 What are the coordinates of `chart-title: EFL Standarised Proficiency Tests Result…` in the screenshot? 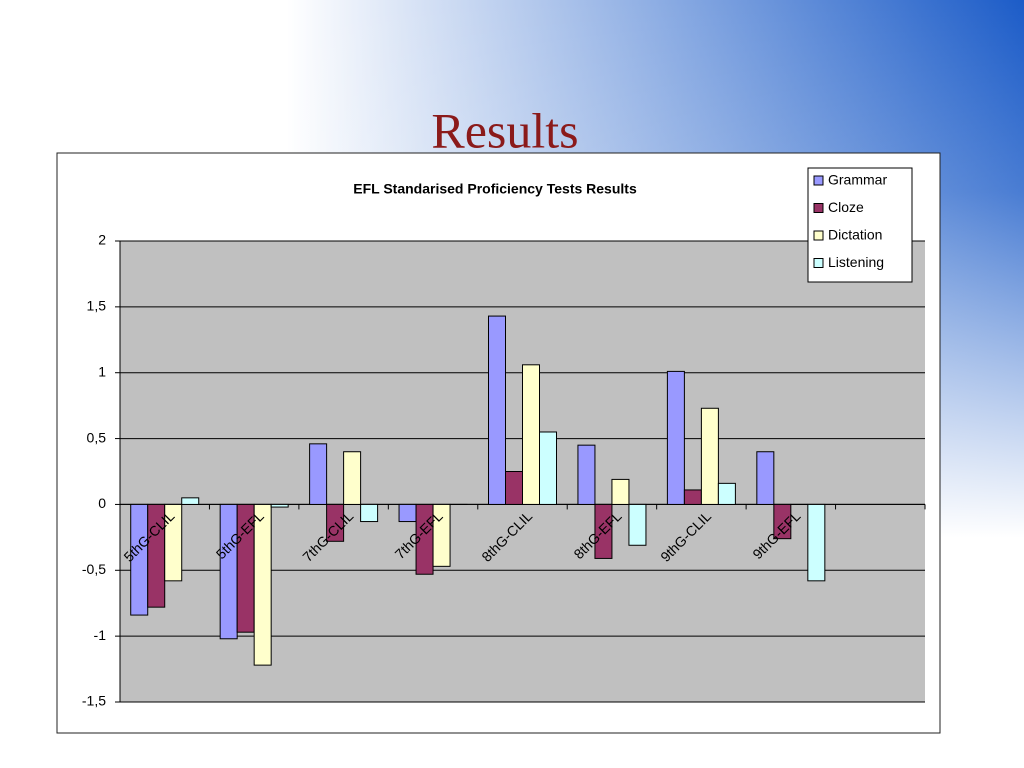 It's located at (495, 189).